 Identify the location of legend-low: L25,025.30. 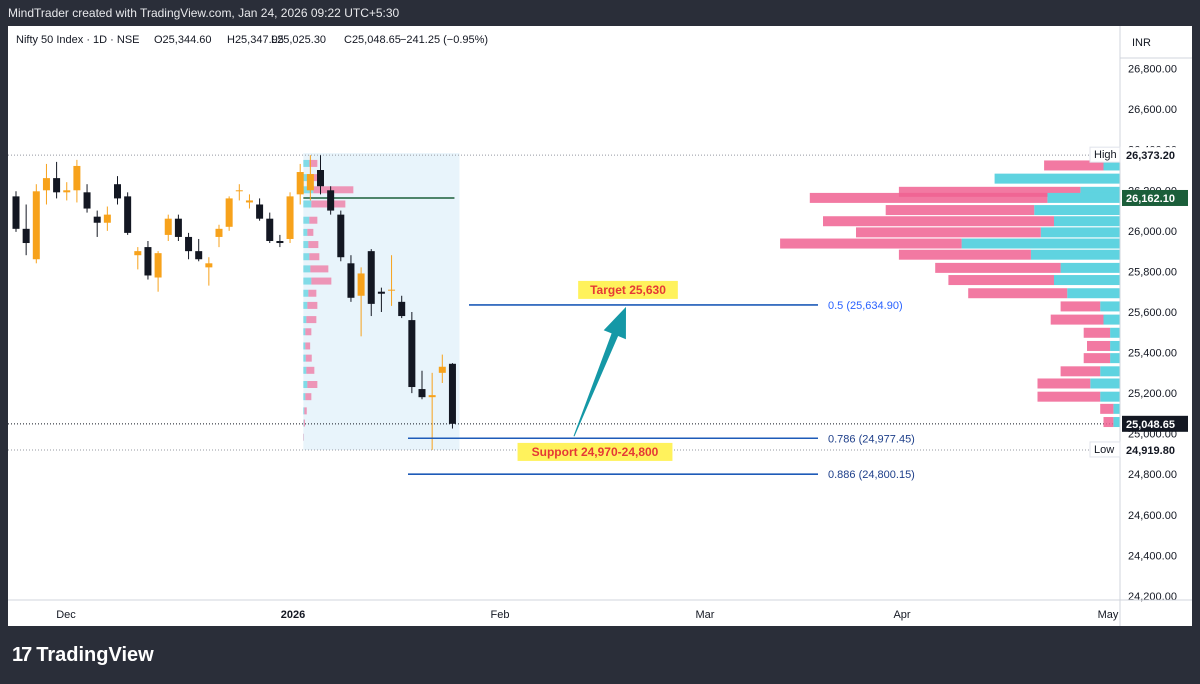
(298, 40).